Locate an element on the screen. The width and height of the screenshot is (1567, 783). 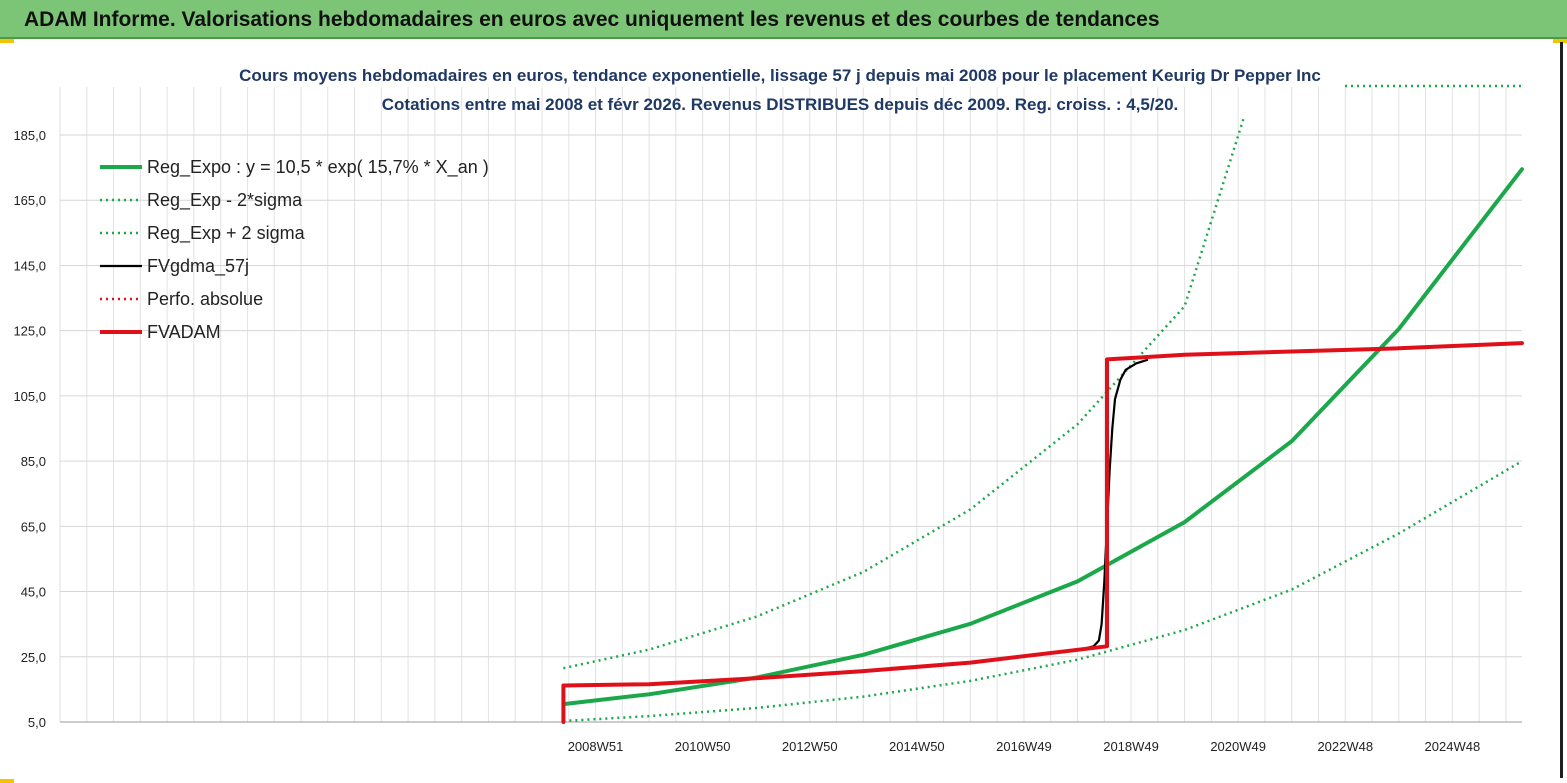
y-tick-label: 65,0 is located at coordinates (33, 526).